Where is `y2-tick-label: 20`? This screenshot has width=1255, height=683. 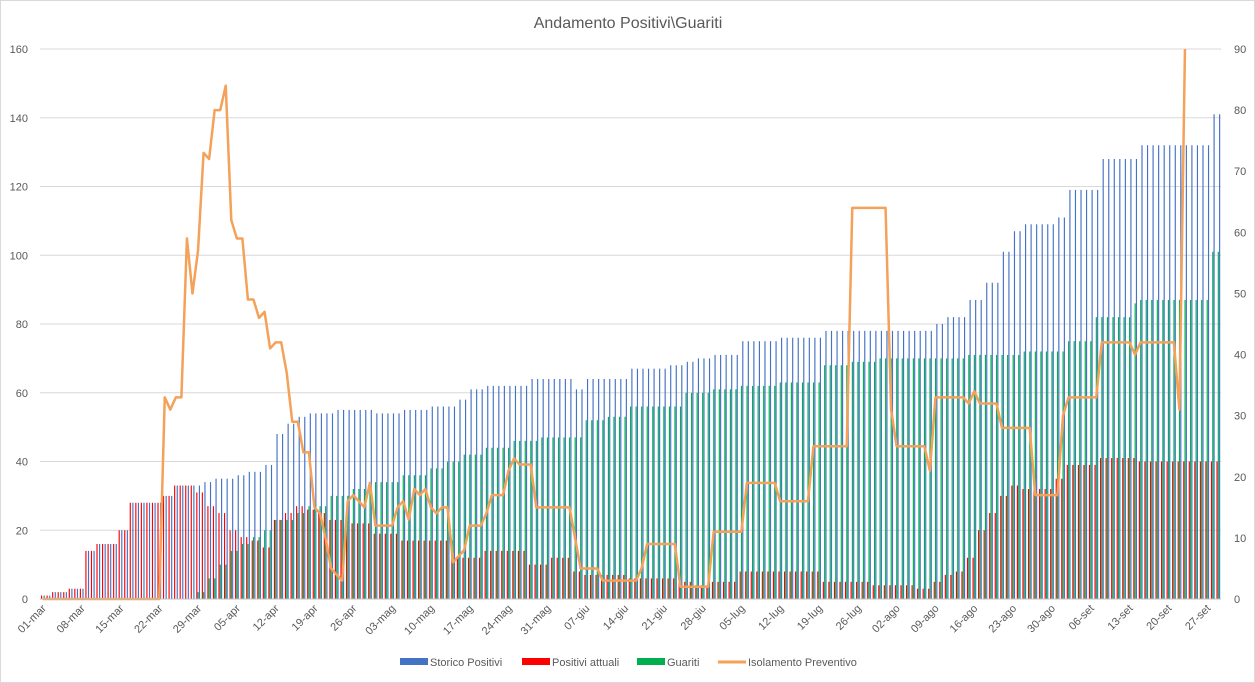
y2-tick-label: 20 is located at coordinates (1240, 478).